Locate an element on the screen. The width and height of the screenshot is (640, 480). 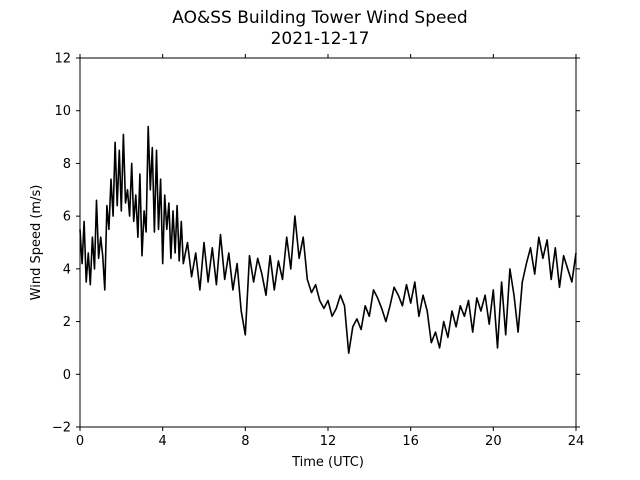
y-tick-label: −2 is located at coordinates (61, 428).